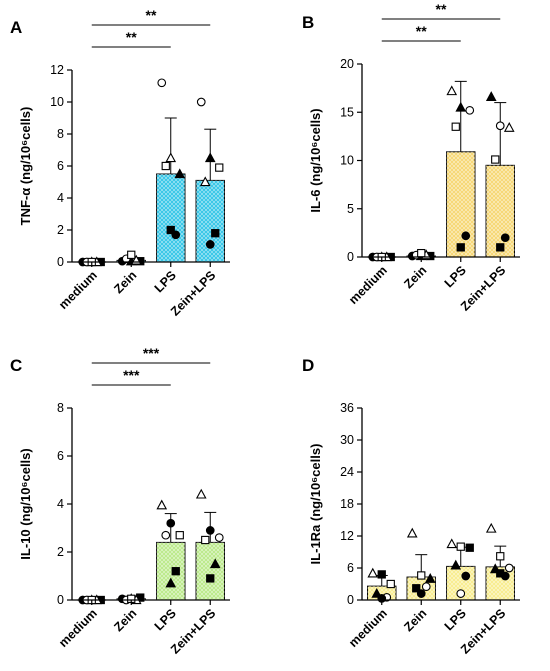 The height and width of the screenshot is (671, 550). Describe the element at coordinates (308, 22) in the screenshot. I see `panel-label: B` at that location.